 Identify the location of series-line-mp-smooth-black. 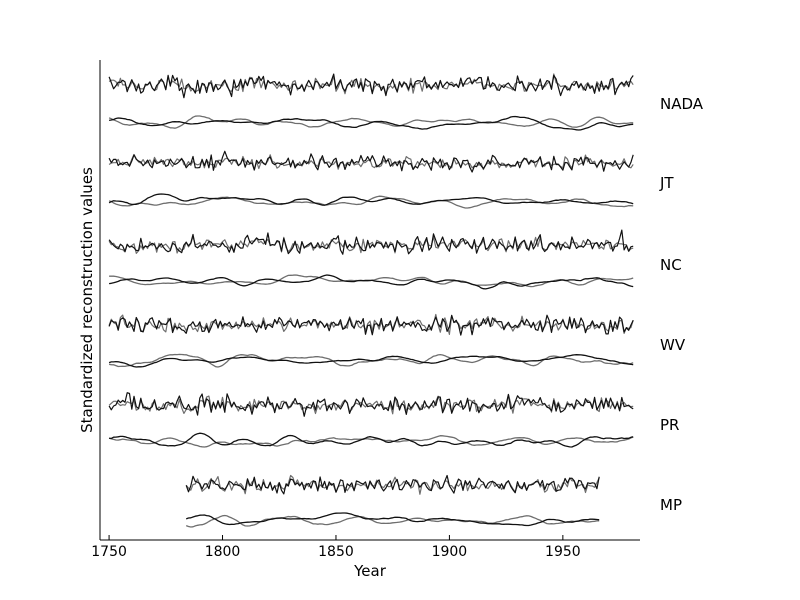
(392, 519).